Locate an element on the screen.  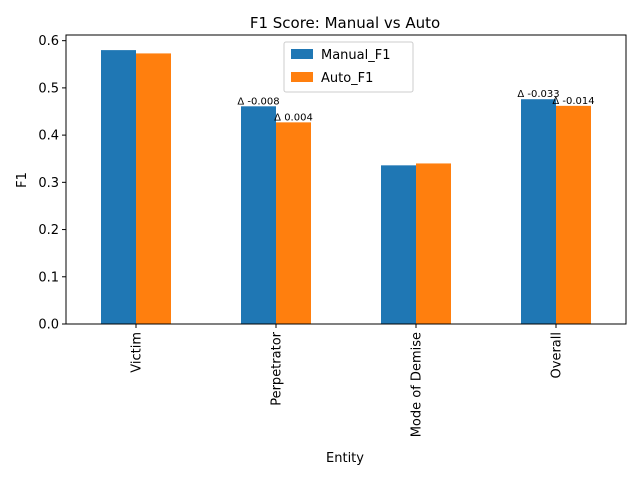
y-tick-label: 0.6 is located at coordinates (48, 41).